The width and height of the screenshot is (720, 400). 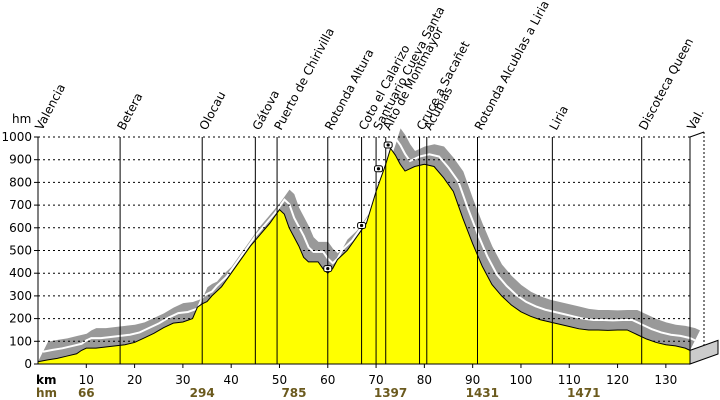 What do you see at coordinates (293, 393) in the screenshot?
I see `hm-value: 785` at bounding box center [293, 393].